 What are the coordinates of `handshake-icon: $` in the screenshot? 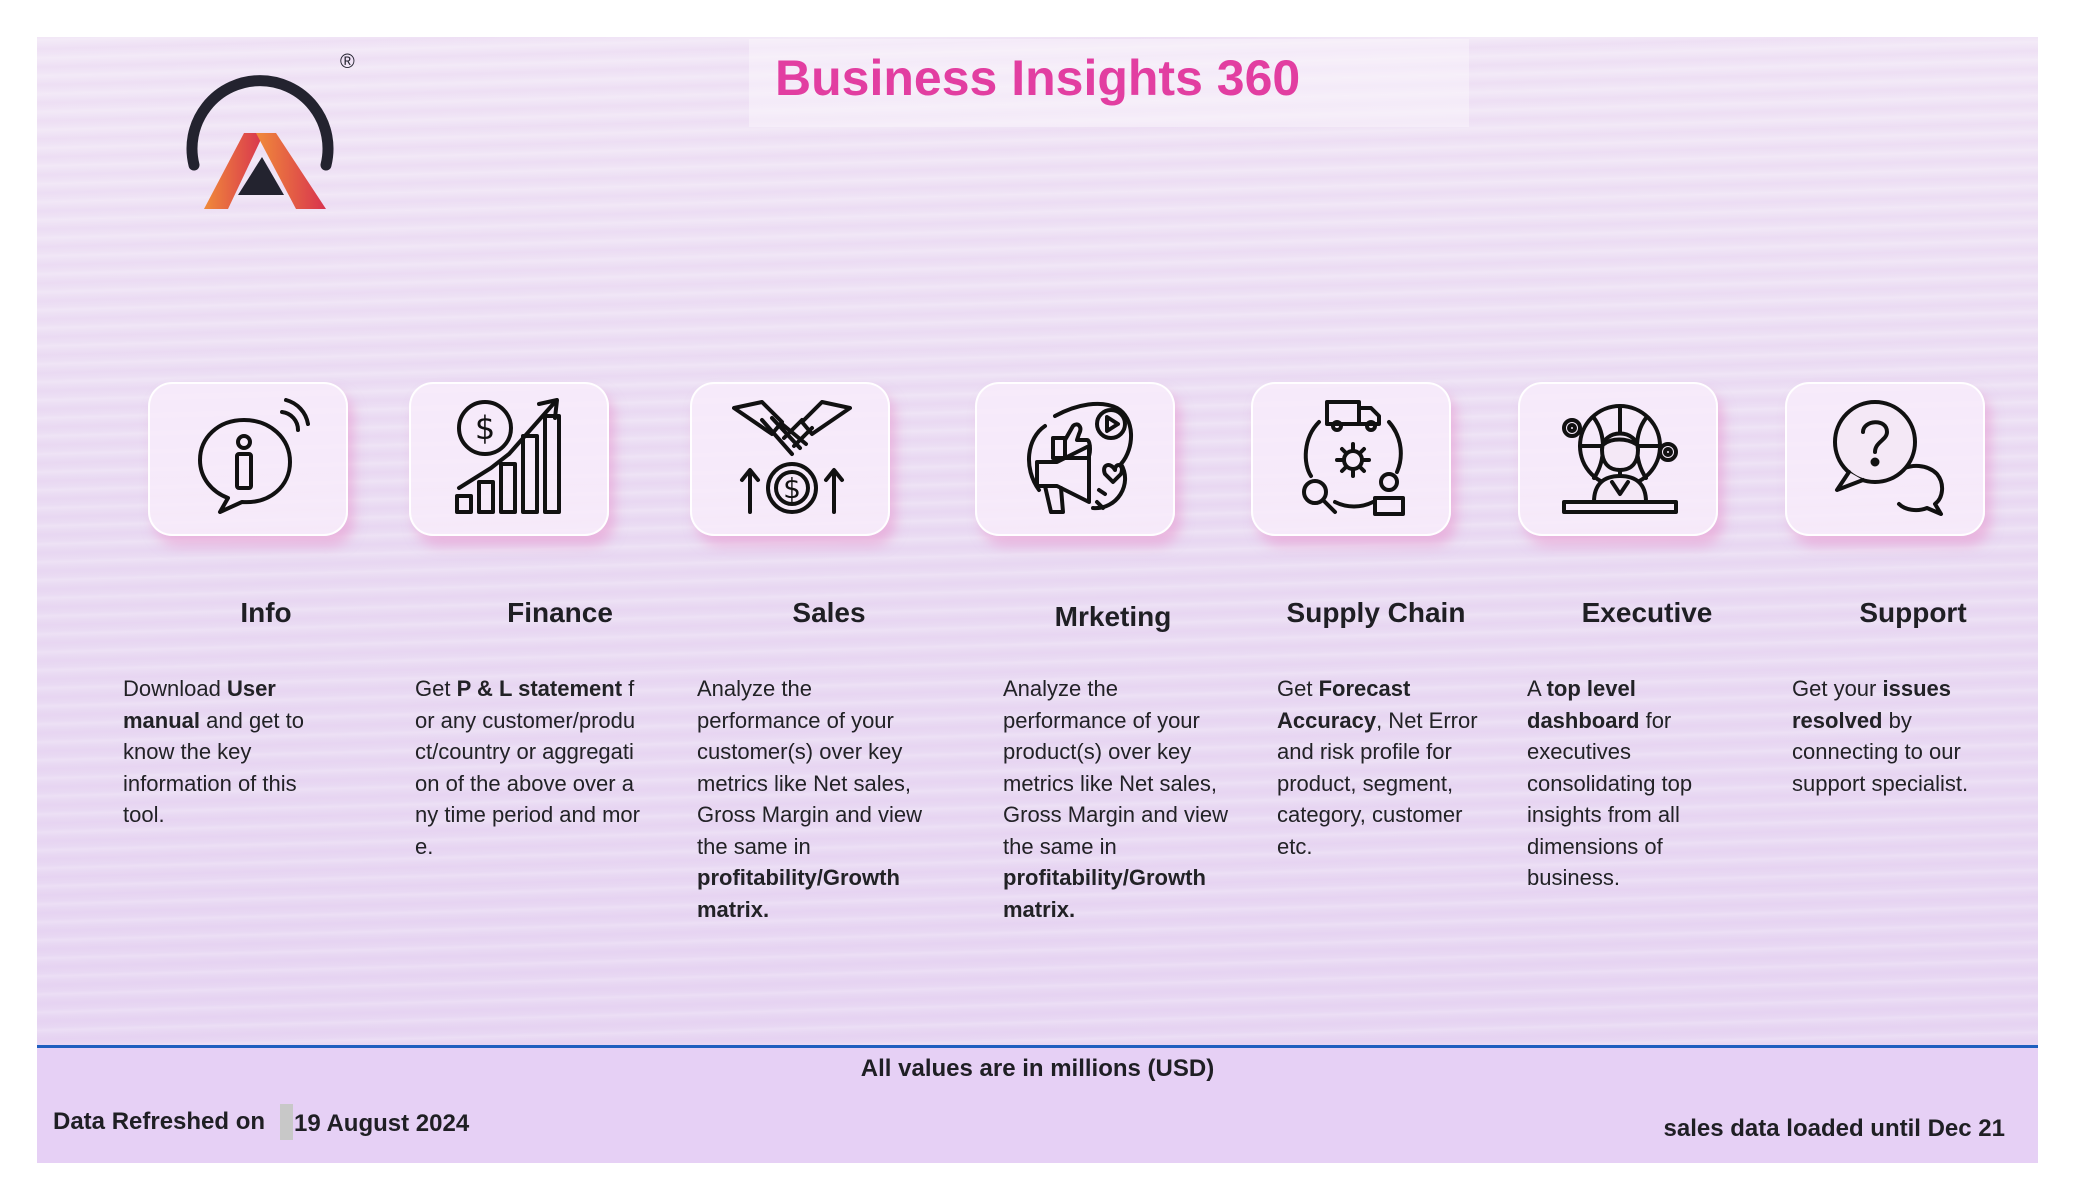 It's located at (792, 457).